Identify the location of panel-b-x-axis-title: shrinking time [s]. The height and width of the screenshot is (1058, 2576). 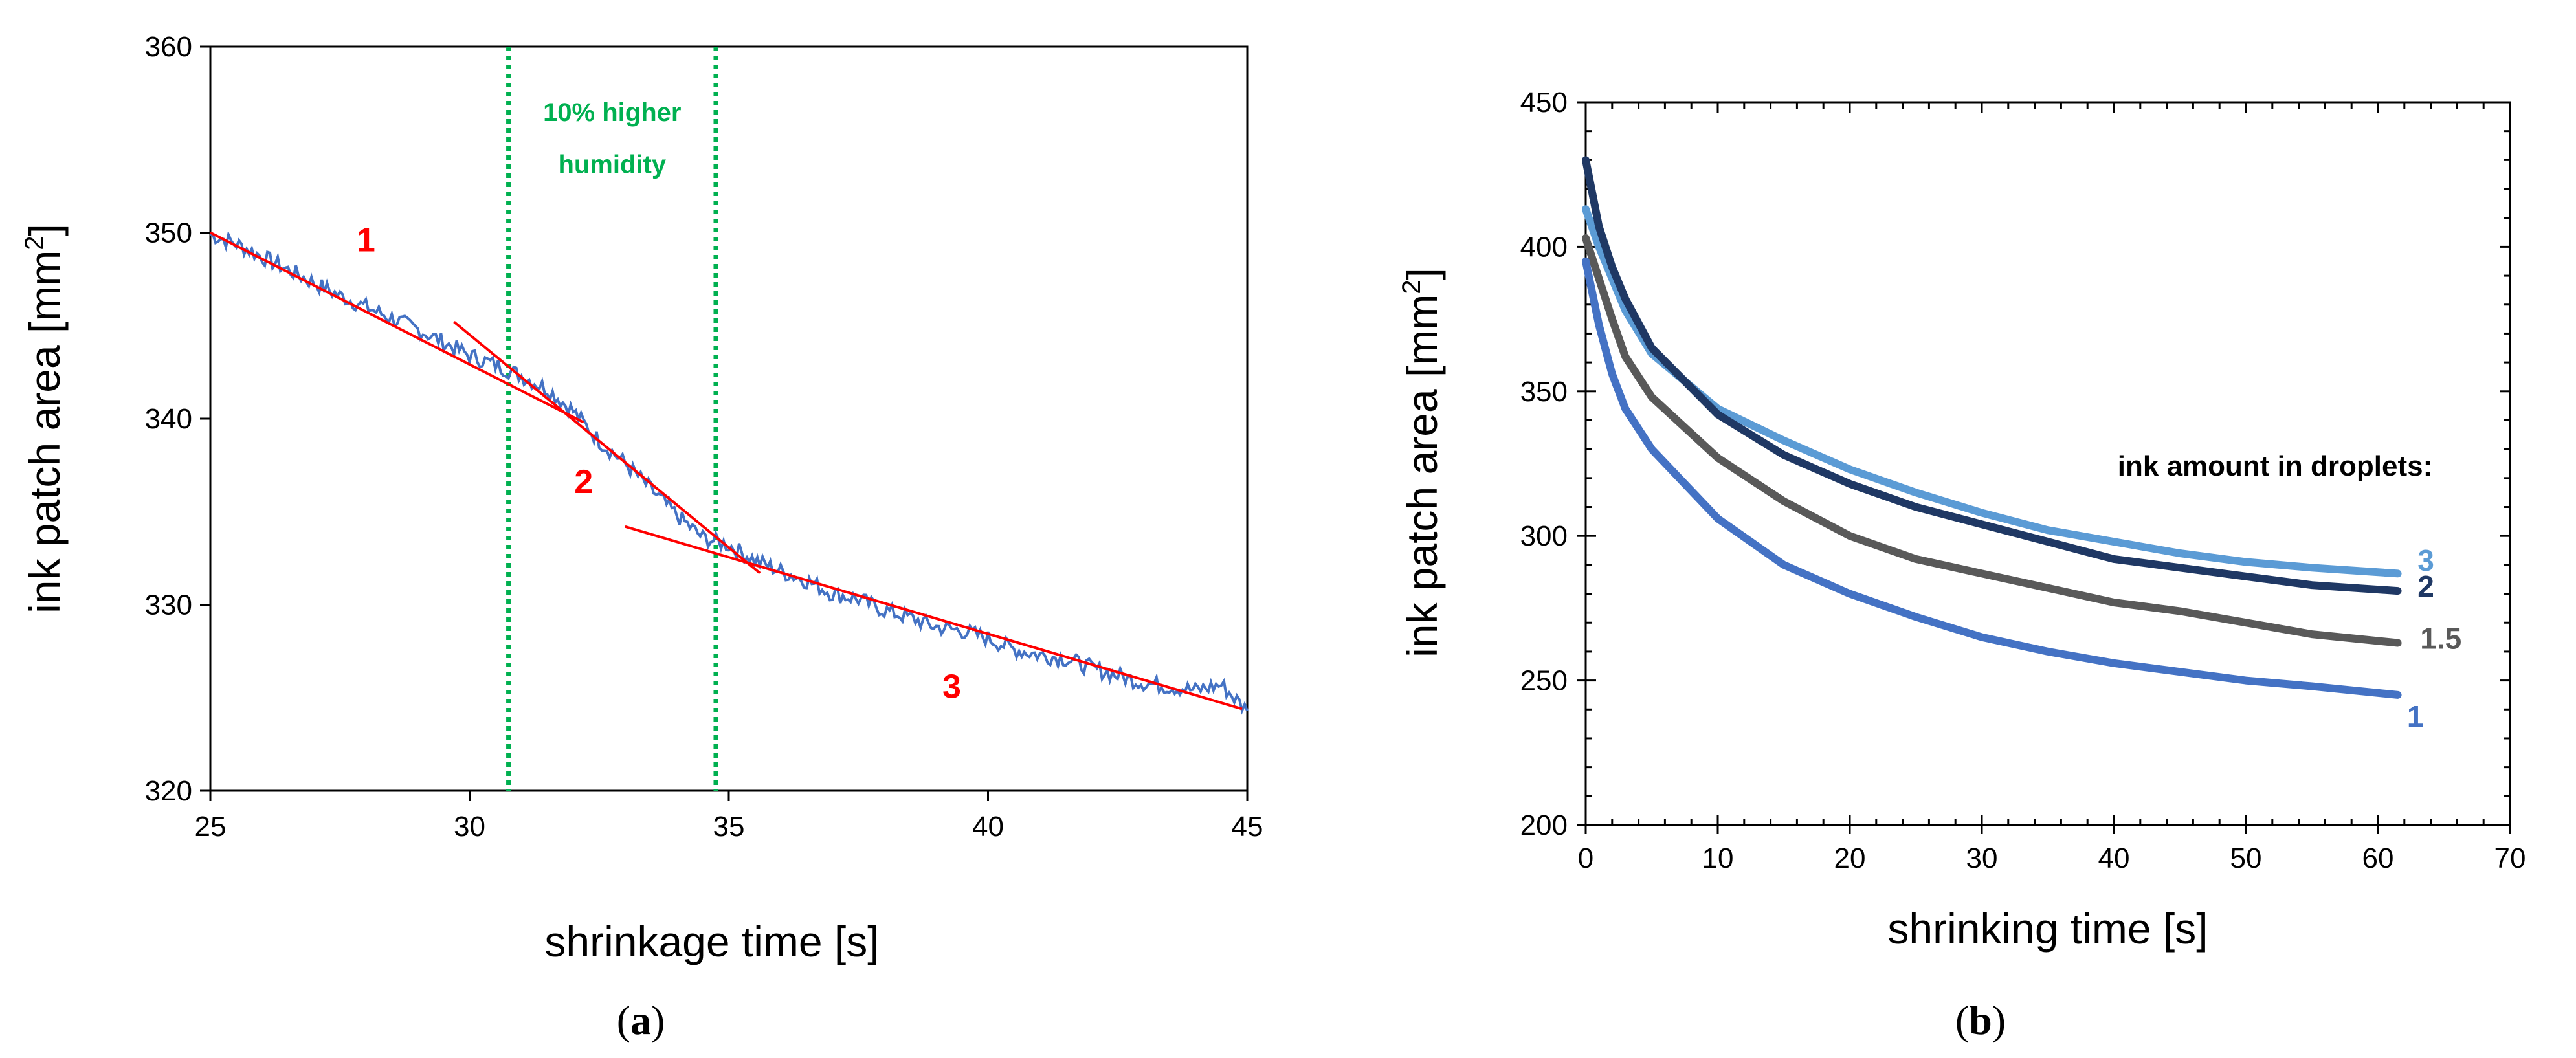
(2047, 929).